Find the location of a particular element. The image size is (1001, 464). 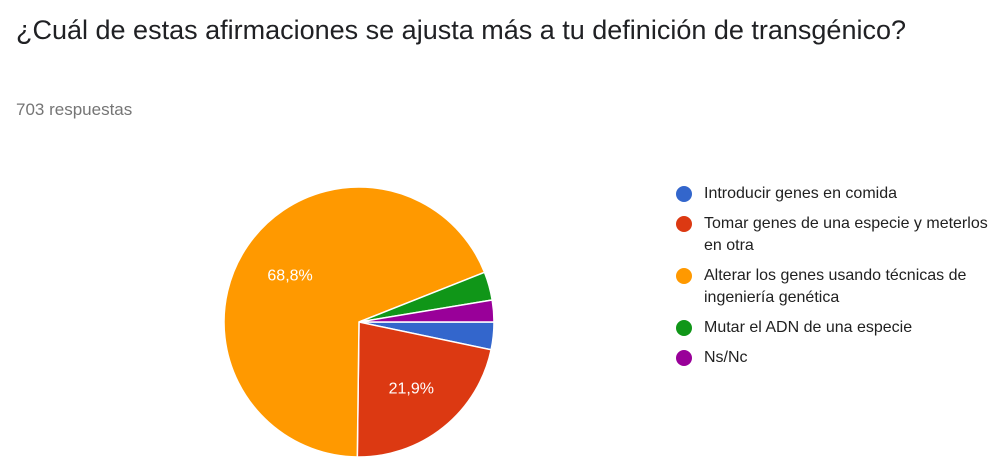

pie-slice-label: 68,8% is located at coordinates (289, 276).